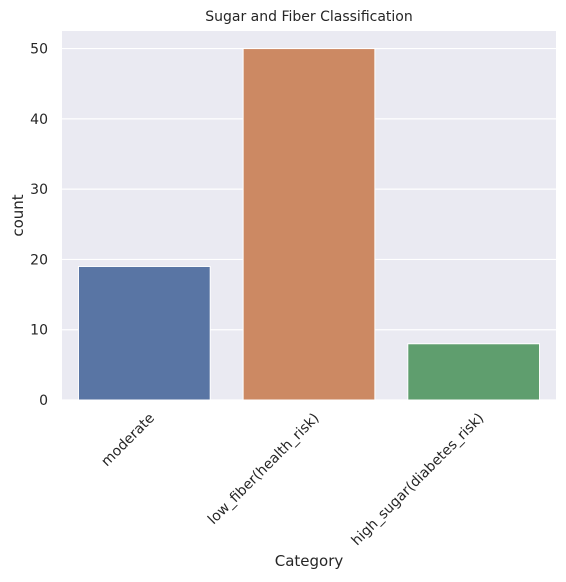  What do you see at coordinates (39, 120) in the screenshot?
I see `y-tick-label: 40` at bounding box center [39, 120].